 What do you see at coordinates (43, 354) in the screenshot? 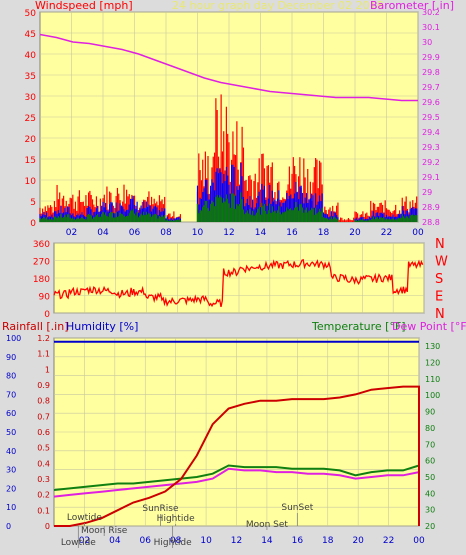
I see `rain-y-tick-label: 1.1` at bounding box center [43, 354].